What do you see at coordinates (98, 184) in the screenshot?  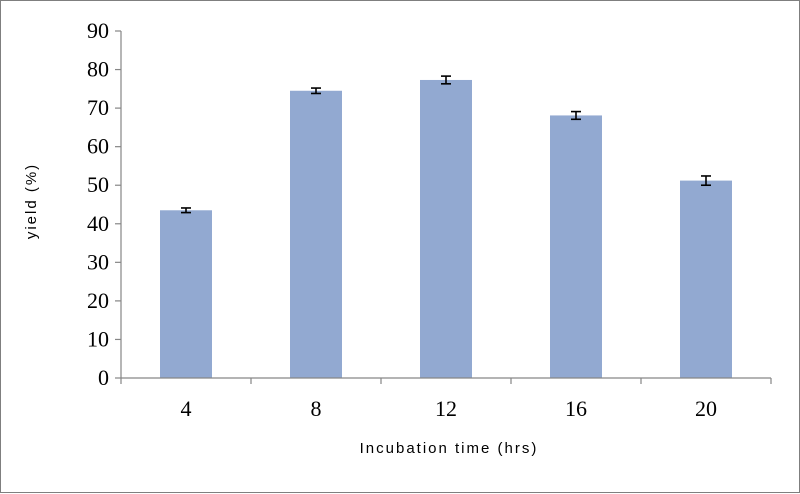 I see `y-tick-label-50: 50` at bounding box center [98, 184].